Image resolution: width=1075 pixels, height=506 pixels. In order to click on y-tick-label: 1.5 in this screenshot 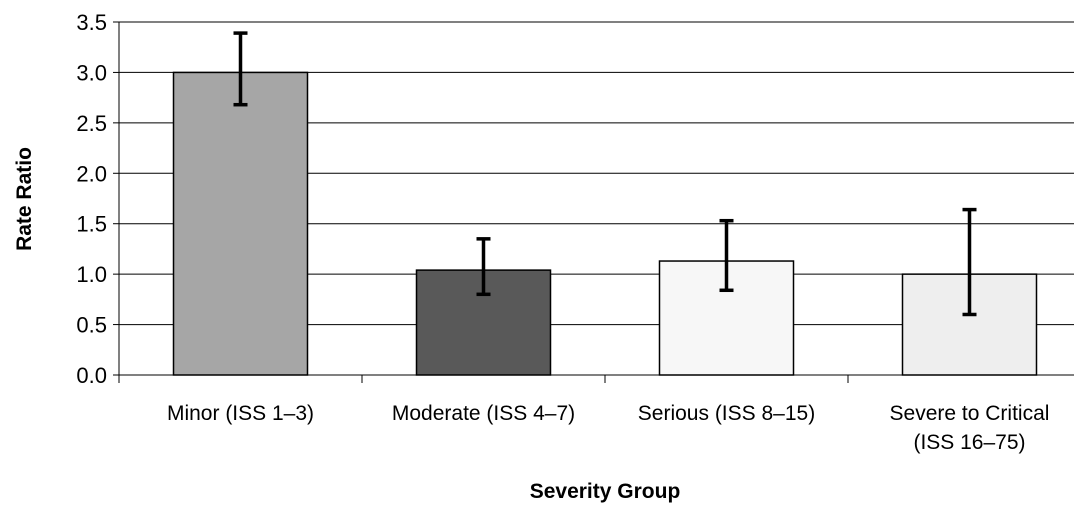, I will do `click(91, 224)`.